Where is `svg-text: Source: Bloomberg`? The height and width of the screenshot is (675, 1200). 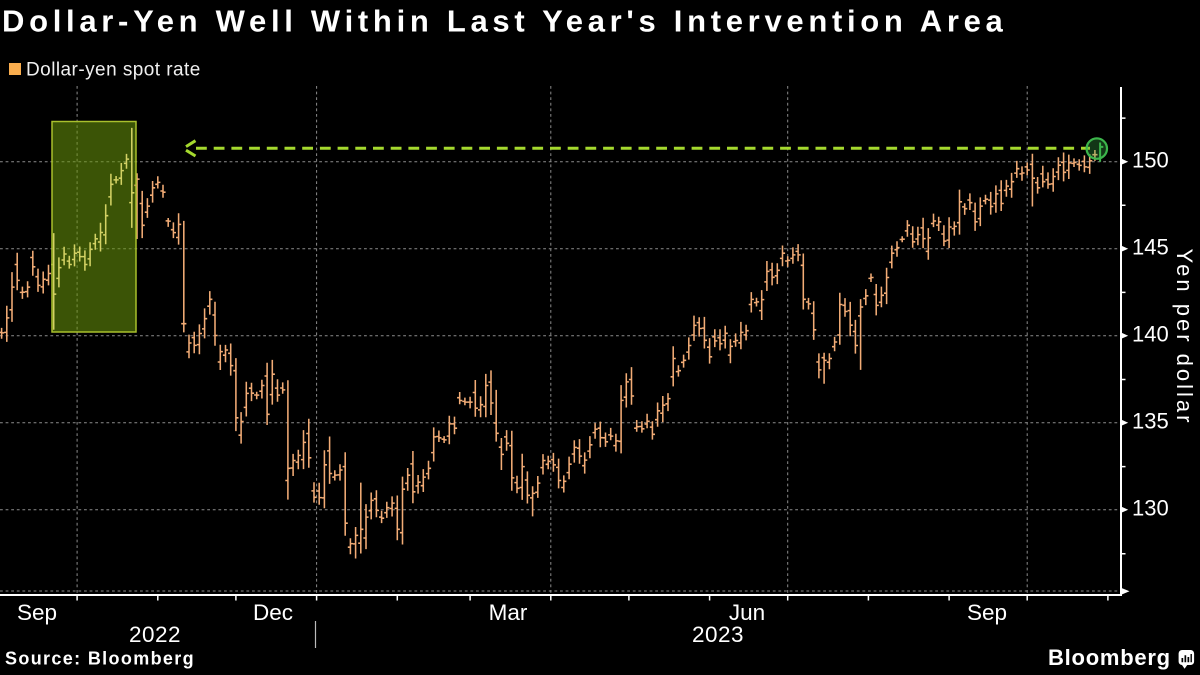
svg-text: Source: Bloomberg is located at coordinates (100, 659).